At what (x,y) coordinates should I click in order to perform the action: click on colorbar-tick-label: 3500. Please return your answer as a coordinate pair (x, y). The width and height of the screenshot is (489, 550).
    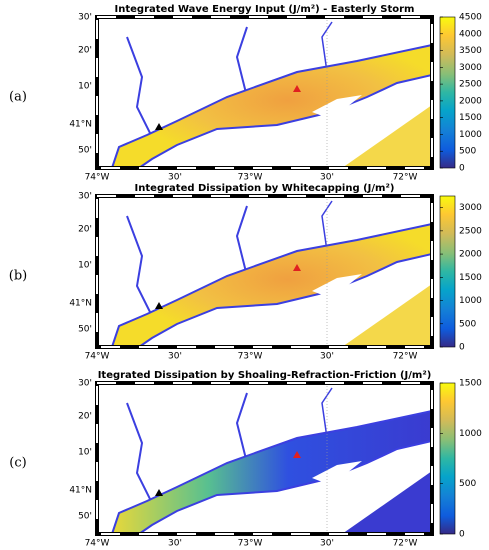
    Looking at the image, I should click on (470, 51).